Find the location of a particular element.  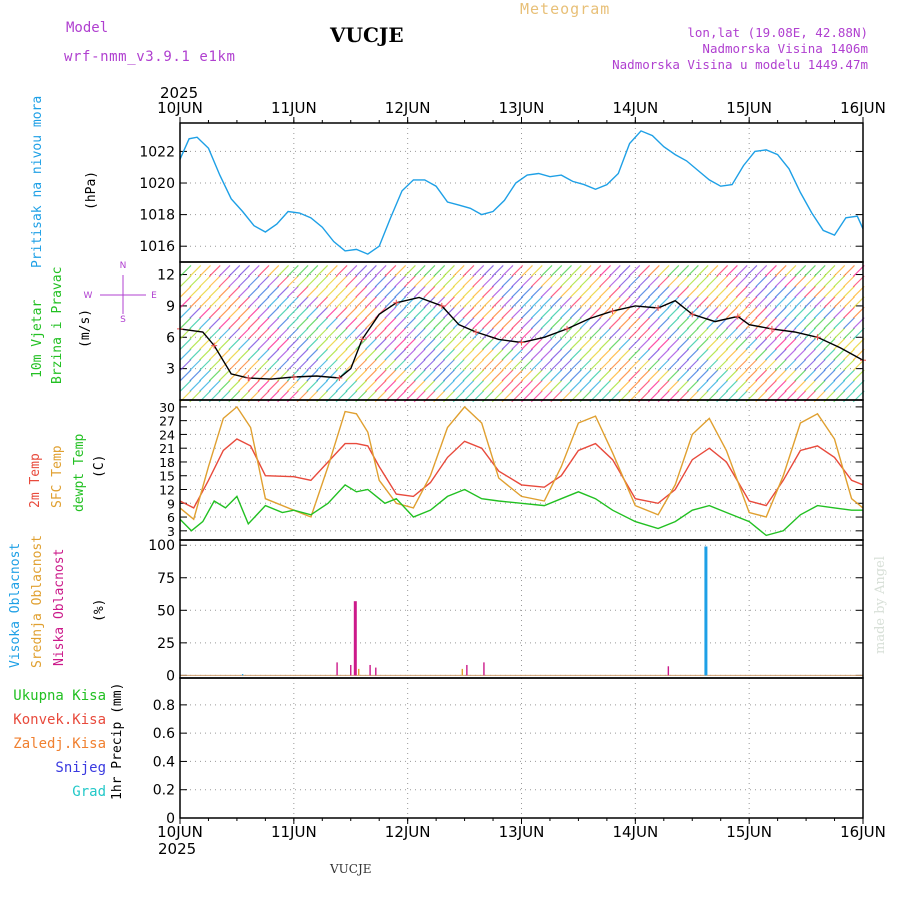

y-tick-label: 100 is located at coordinates (161, 546).